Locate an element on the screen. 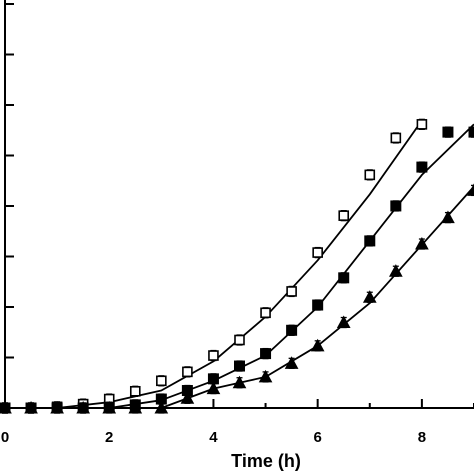 The height and width of the screenshot is (474, 474). x-tick-label: 6 is located at coordinates (317, 437).